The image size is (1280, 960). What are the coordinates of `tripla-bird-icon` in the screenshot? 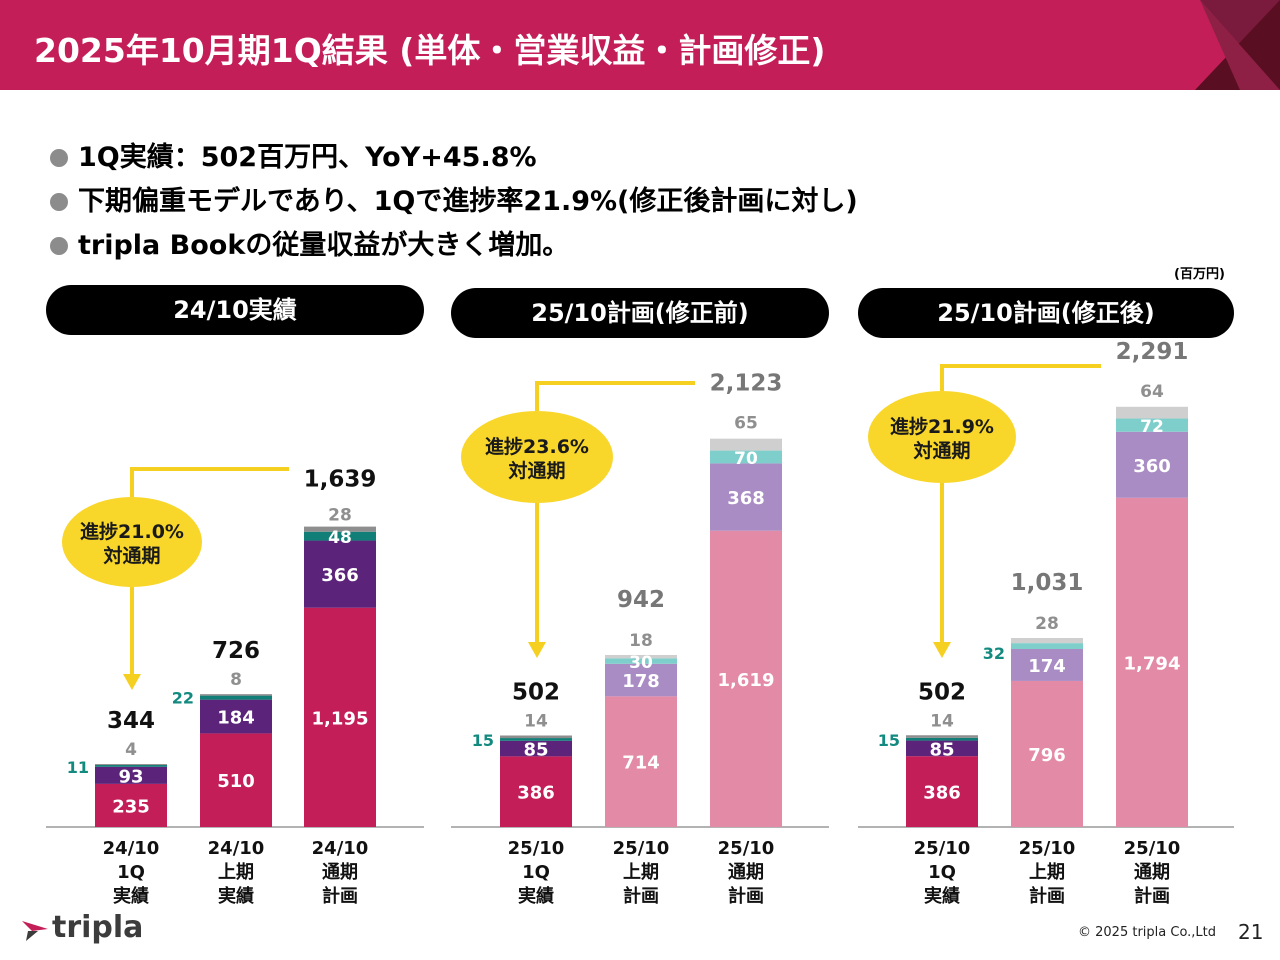 It's located at (35, 931).